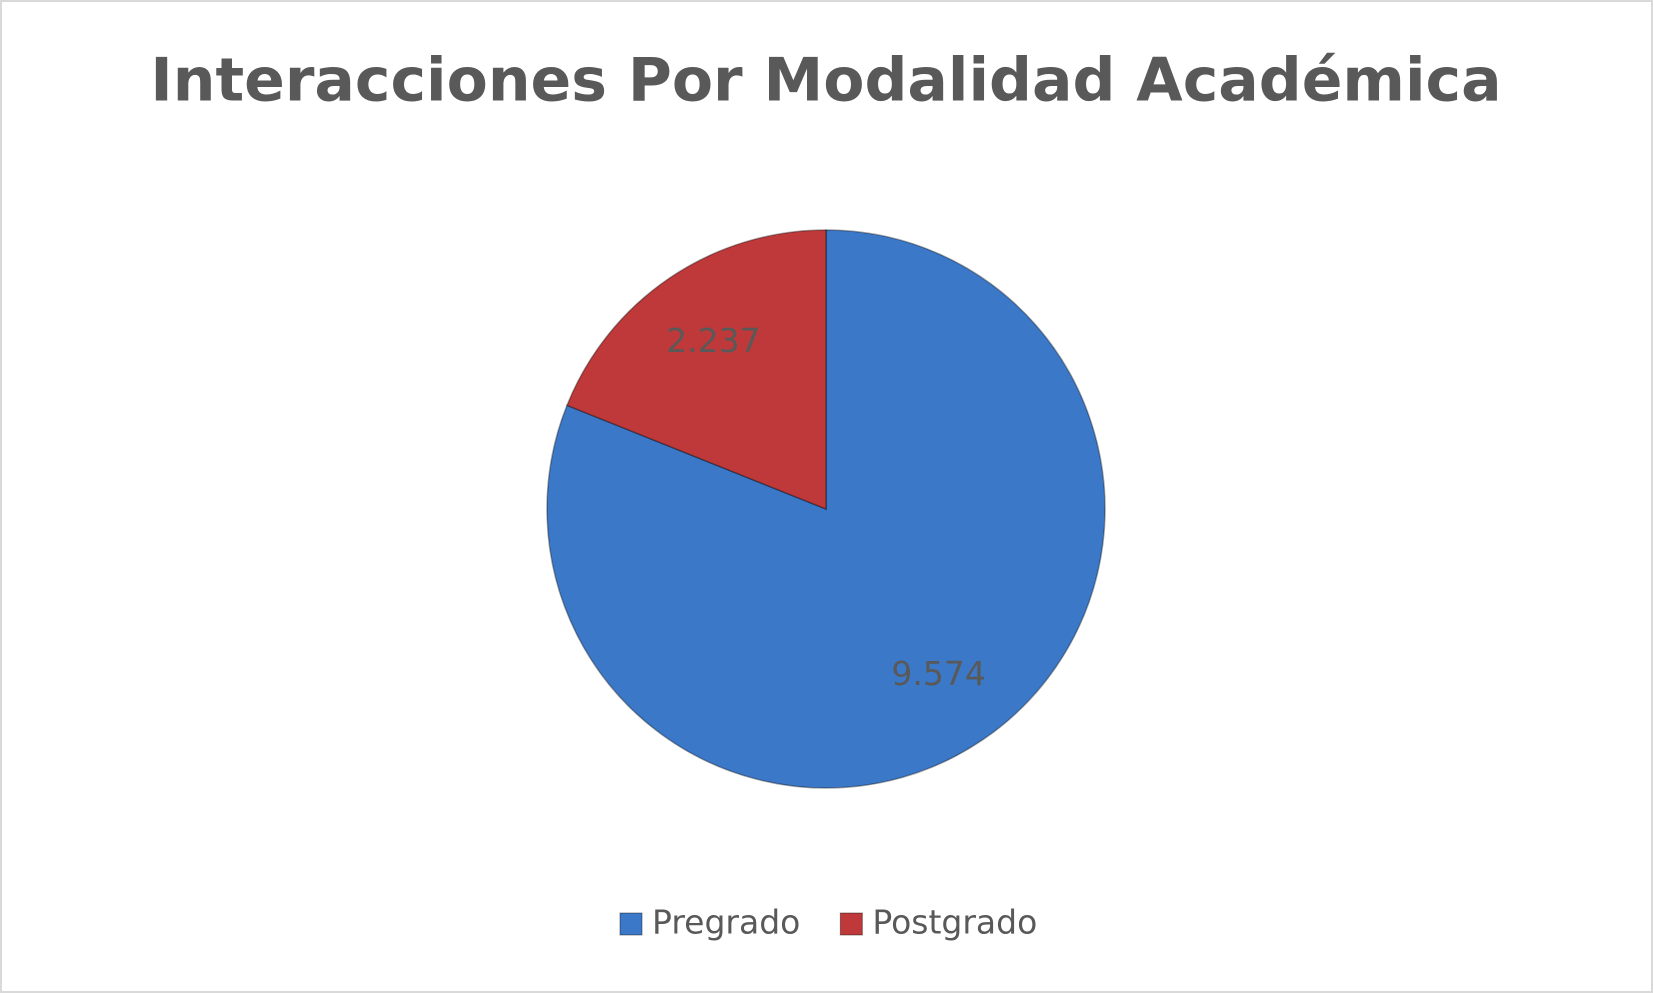 The image size is (1653, 993). I want to click on data-label: 9.574, so click(938, 673).